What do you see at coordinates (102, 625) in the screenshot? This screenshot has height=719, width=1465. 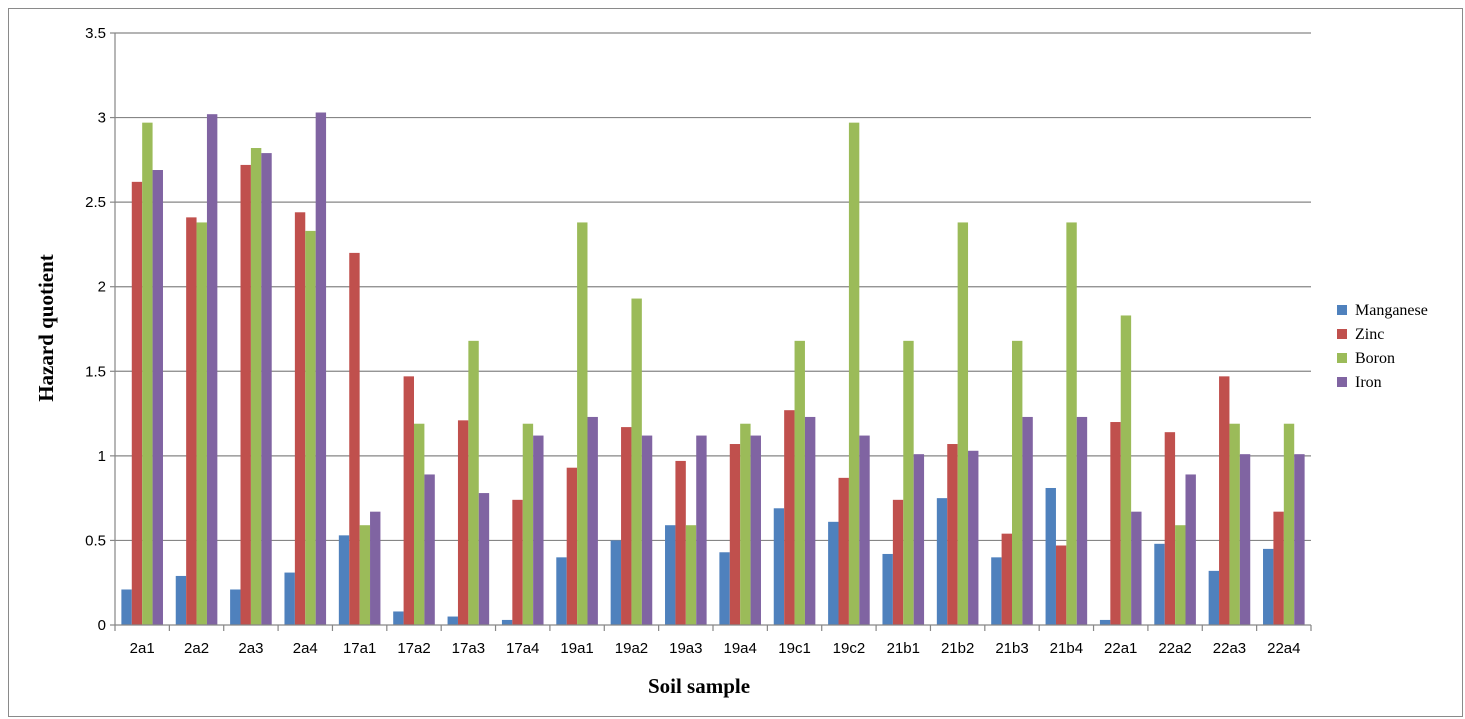 I see `y-tick-label: 0` at bounding box center [102, 625].